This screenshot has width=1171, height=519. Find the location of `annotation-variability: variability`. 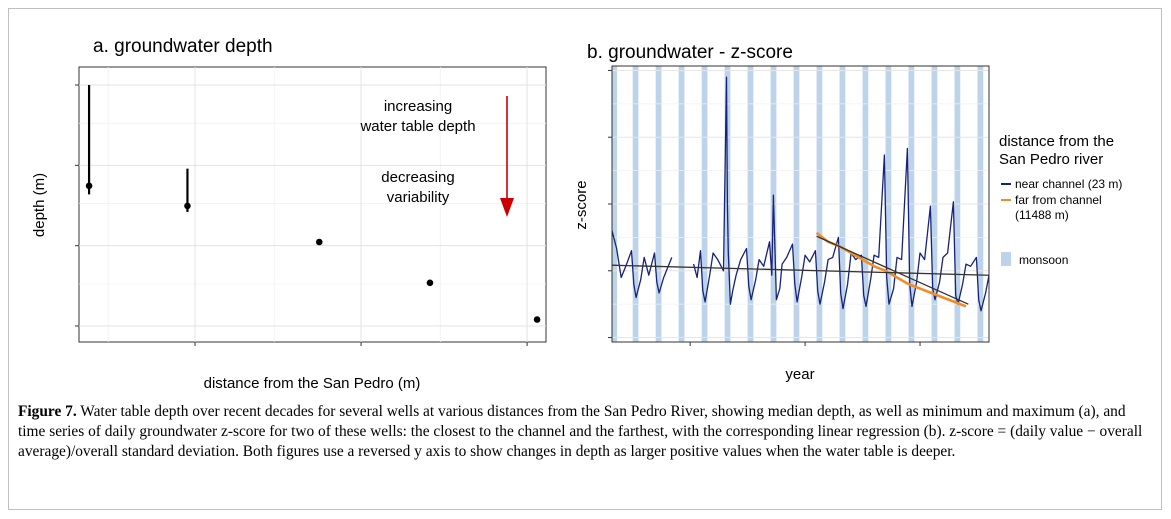

annotation-variability: variability is located at coordinates (418, 197).